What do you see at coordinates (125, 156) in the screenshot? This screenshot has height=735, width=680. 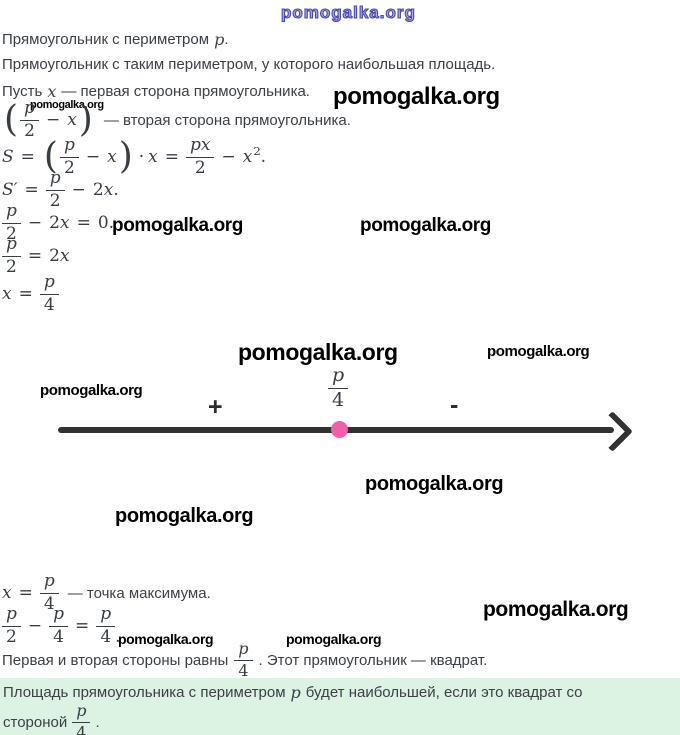 I see `close-paren: )` at bounding box center [125, 156].